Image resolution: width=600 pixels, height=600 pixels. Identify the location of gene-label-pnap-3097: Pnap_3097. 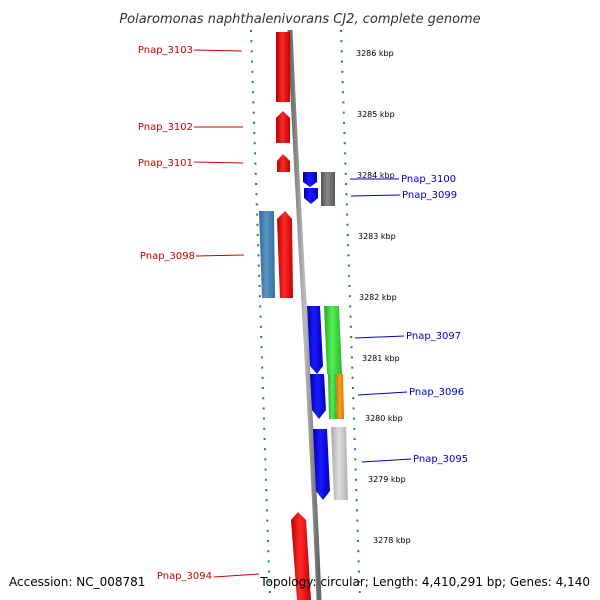
(433, 336).